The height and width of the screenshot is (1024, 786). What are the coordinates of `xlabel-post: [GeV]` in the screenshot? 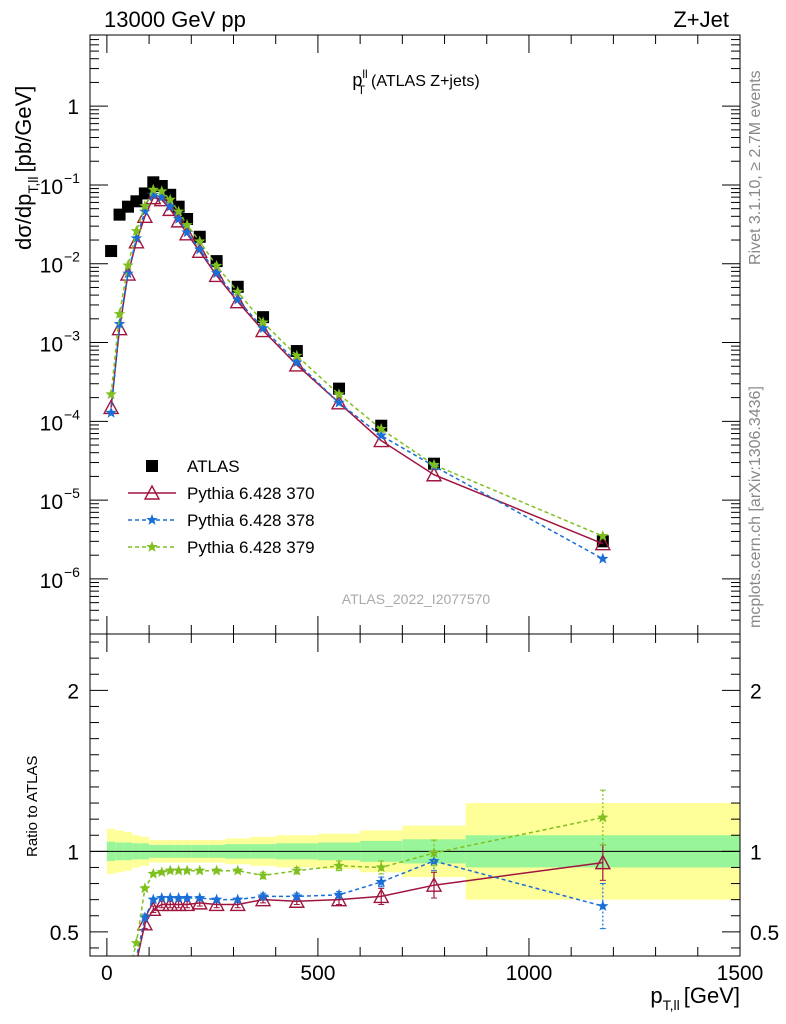 It's located at (712, 995).